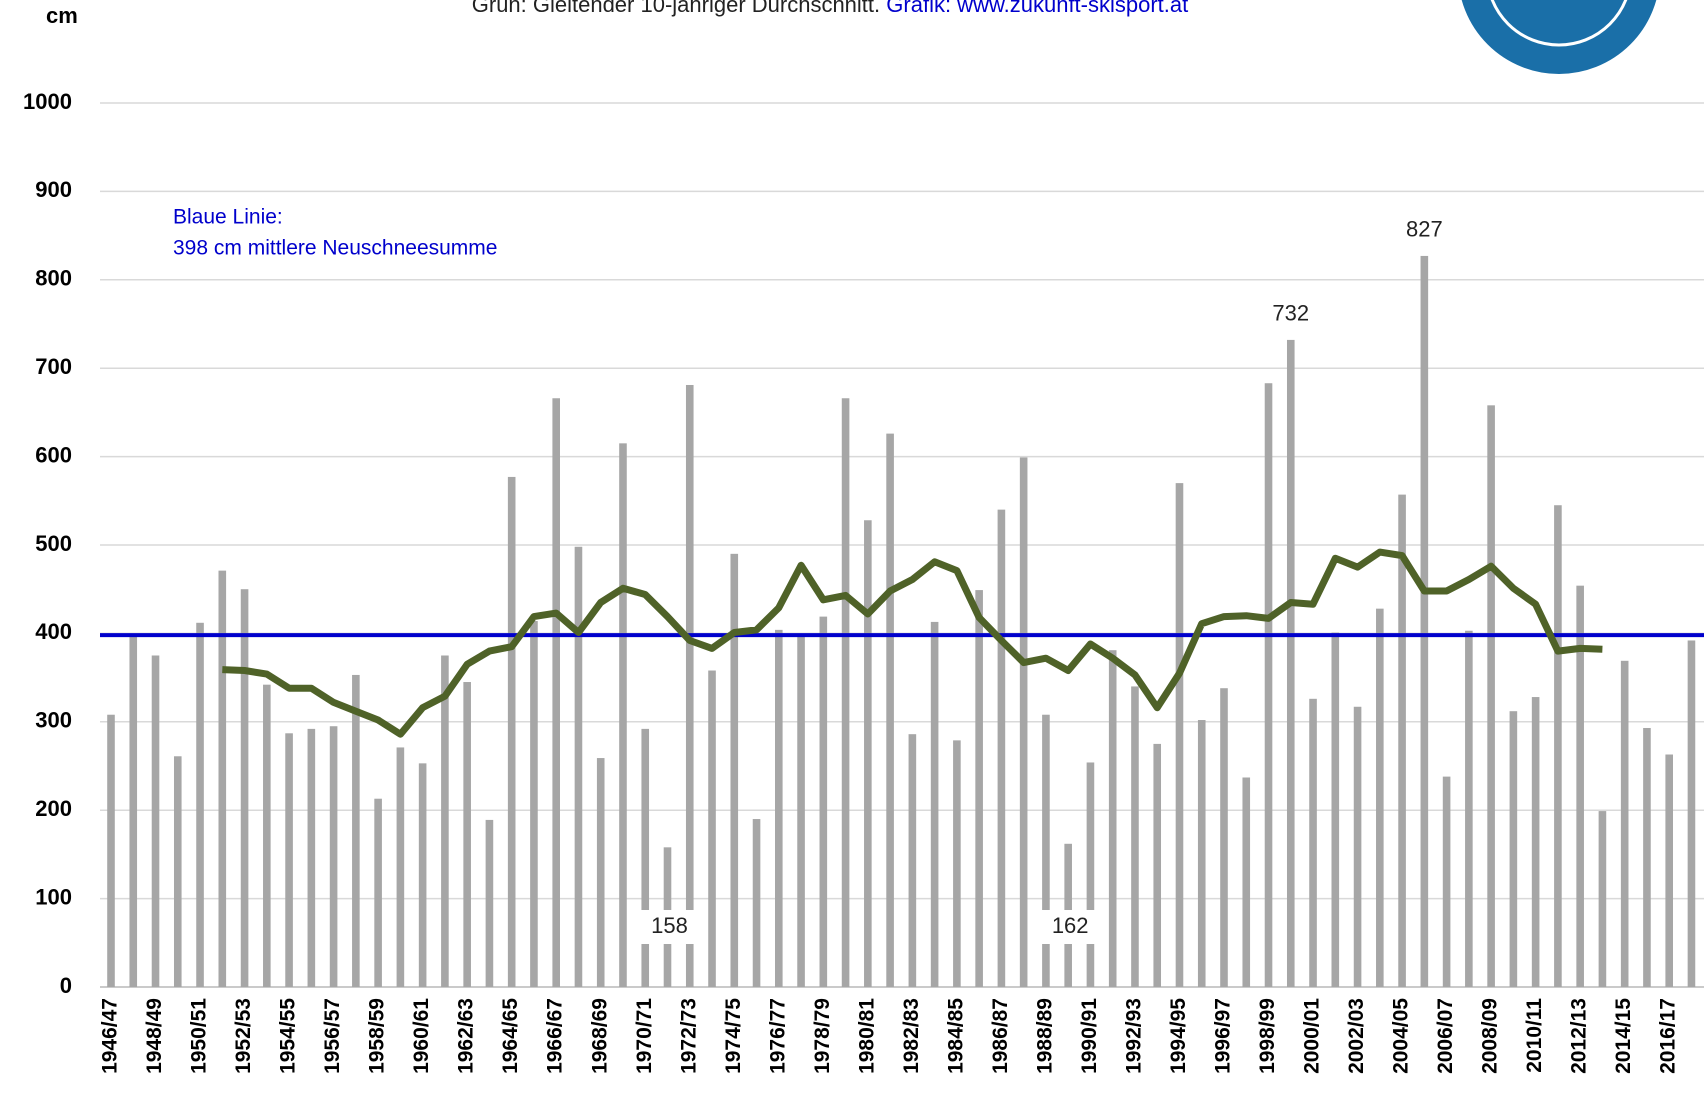 The height and width of the screenshot is (1105, 1708). What do you see at coordinates (228, 217) in the screenshot?
I see `annotation: Blaue Linie:` at bounding box center [228, 217].